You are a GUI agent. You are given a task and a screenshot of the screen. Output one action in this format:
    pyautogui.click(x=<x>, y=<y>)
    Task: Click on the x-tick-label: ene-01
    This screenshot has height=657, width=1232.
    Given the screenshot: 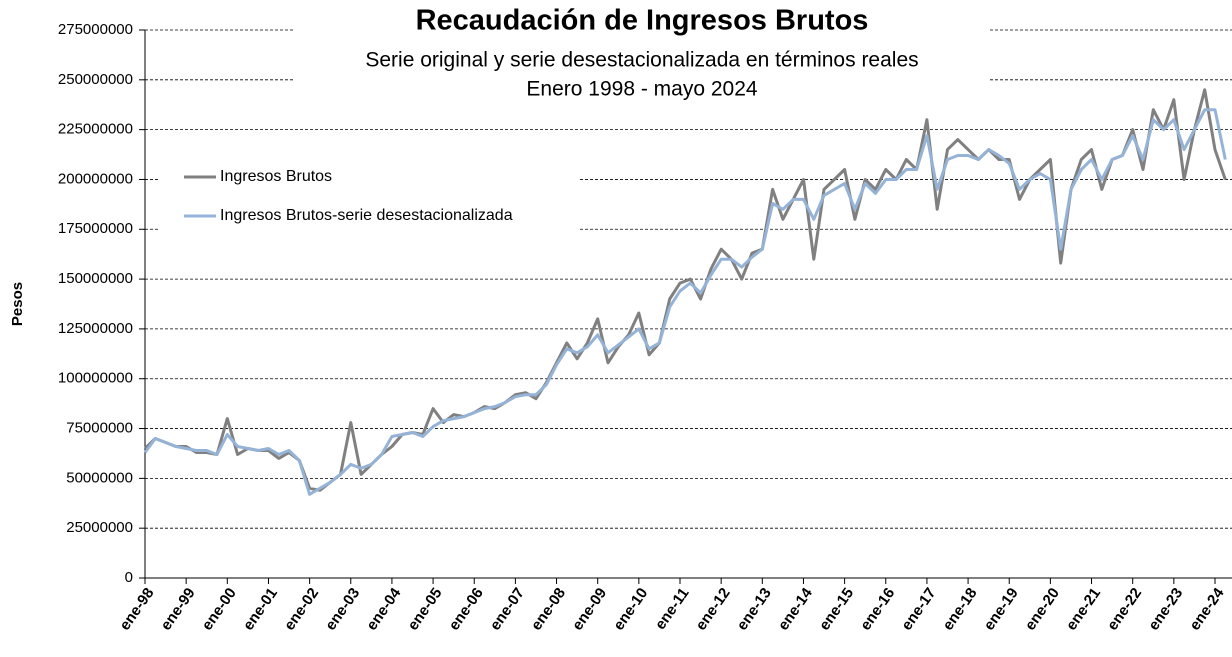 What is the action you would take?
    pyautogui.click(x=260, y=609)
    